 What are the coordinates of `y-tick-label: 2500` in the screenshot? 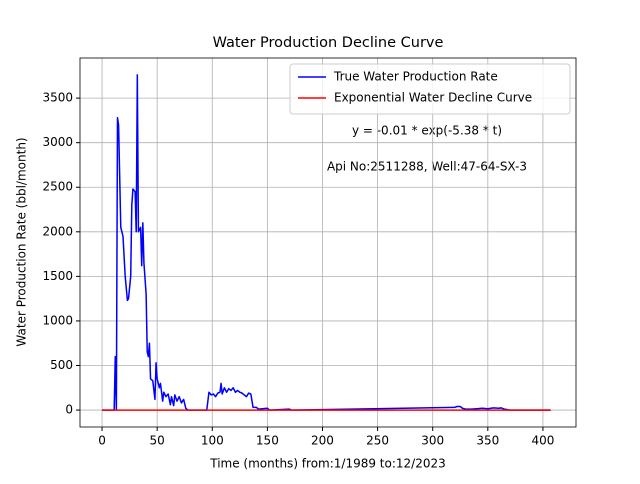 It's located at (57, 187).